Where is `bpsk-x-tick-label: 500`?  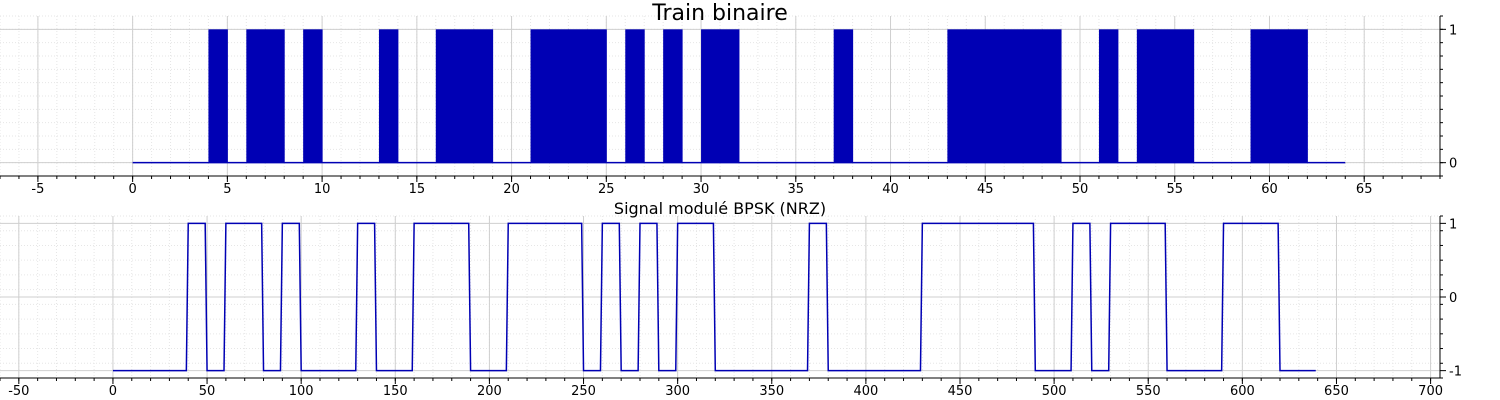 bpsk-x-tick-label: 500 is located at coordinates (1054, 391).